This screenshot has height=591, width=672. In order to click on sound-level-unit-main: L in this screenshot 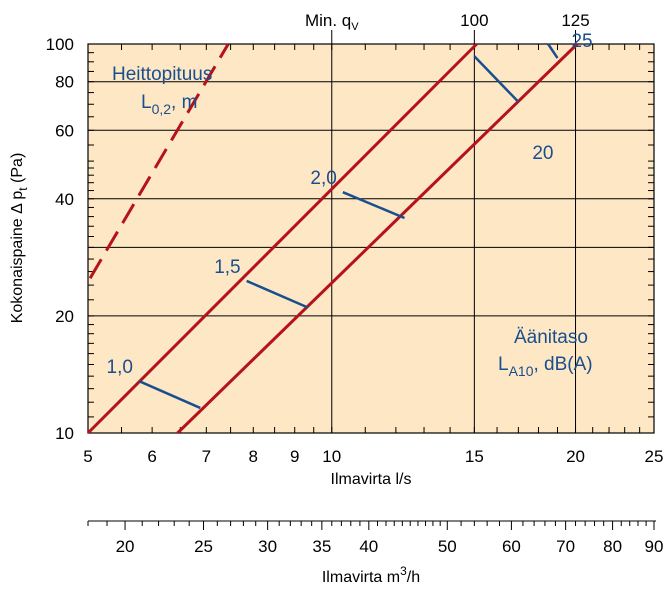, I will do `click(503, 364)`.